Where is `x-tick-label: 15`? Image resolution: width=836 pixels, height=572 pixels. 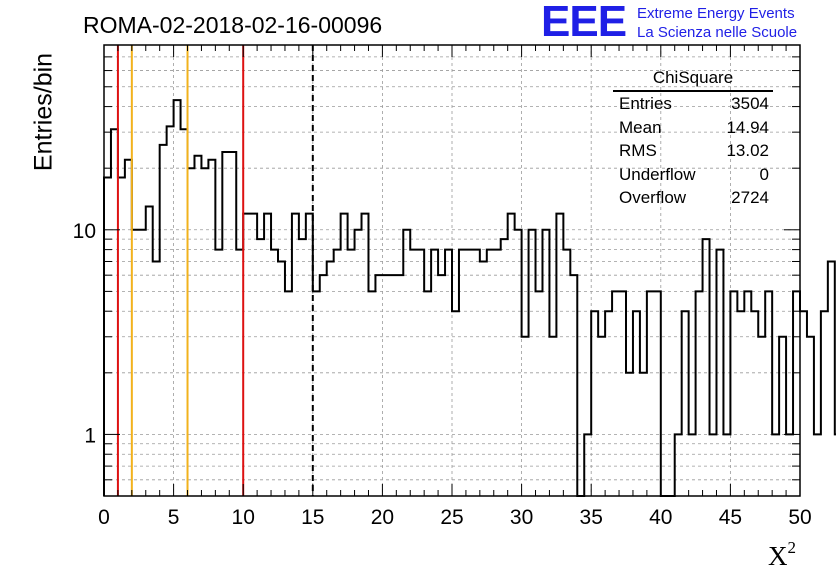
x-tick-label: 15 is located at coordinates (312, 517).